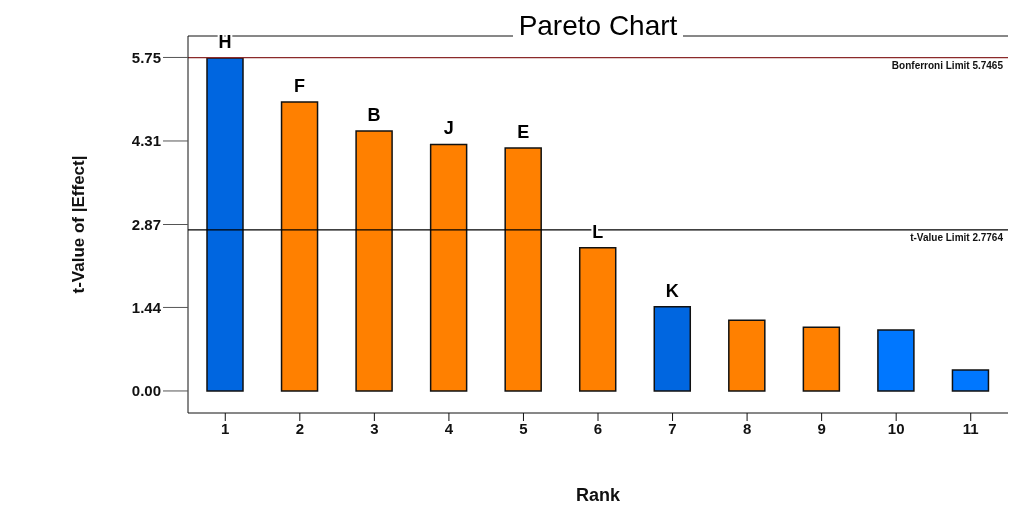  Describe the element at coordinates (598, 495) in the screenshot. I see `x-axis-title: Rank` at that location.